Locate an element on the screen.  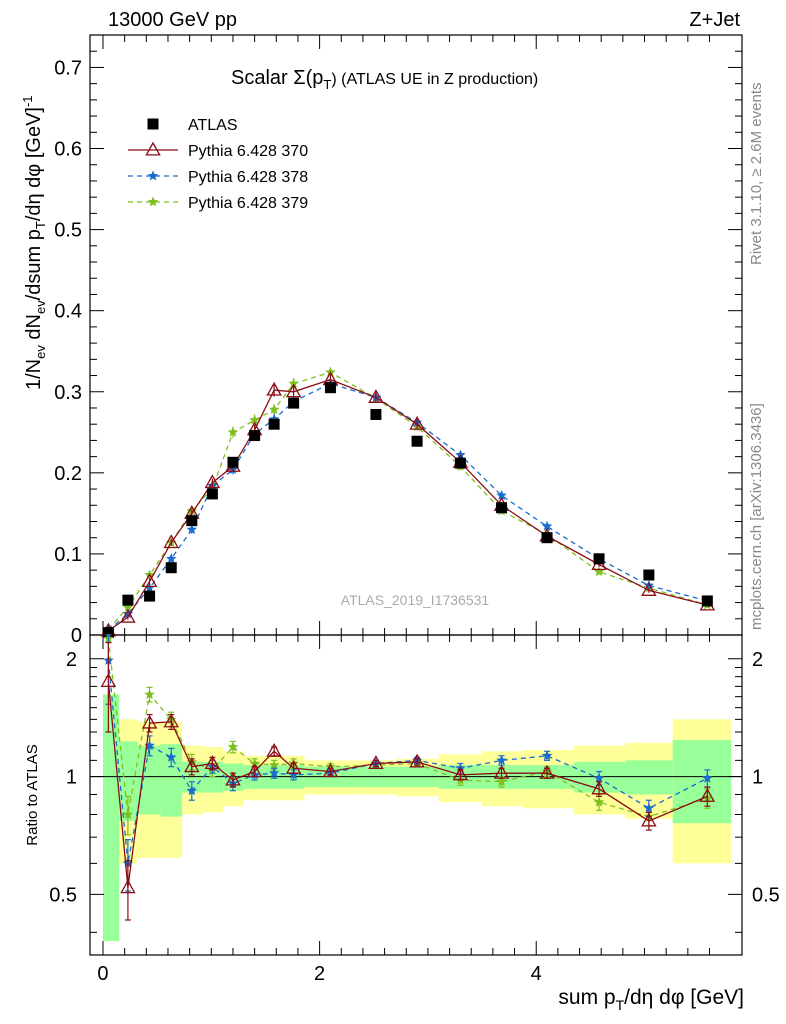
side-label-mcplots: mcplots.cern.ch [arXiv:1306.3436] is located at coordinates (756, 516).